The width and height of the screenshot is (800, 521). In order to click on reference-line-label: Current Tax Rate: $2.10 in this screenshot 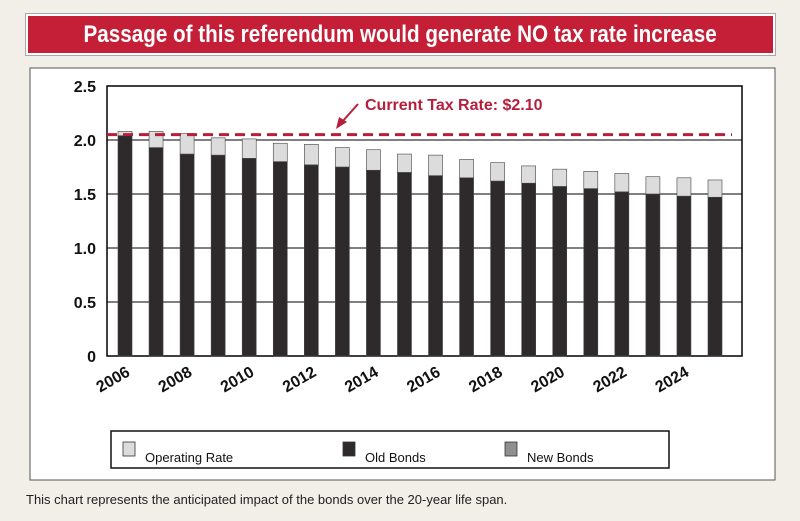, I will do `click(454, 105)`.